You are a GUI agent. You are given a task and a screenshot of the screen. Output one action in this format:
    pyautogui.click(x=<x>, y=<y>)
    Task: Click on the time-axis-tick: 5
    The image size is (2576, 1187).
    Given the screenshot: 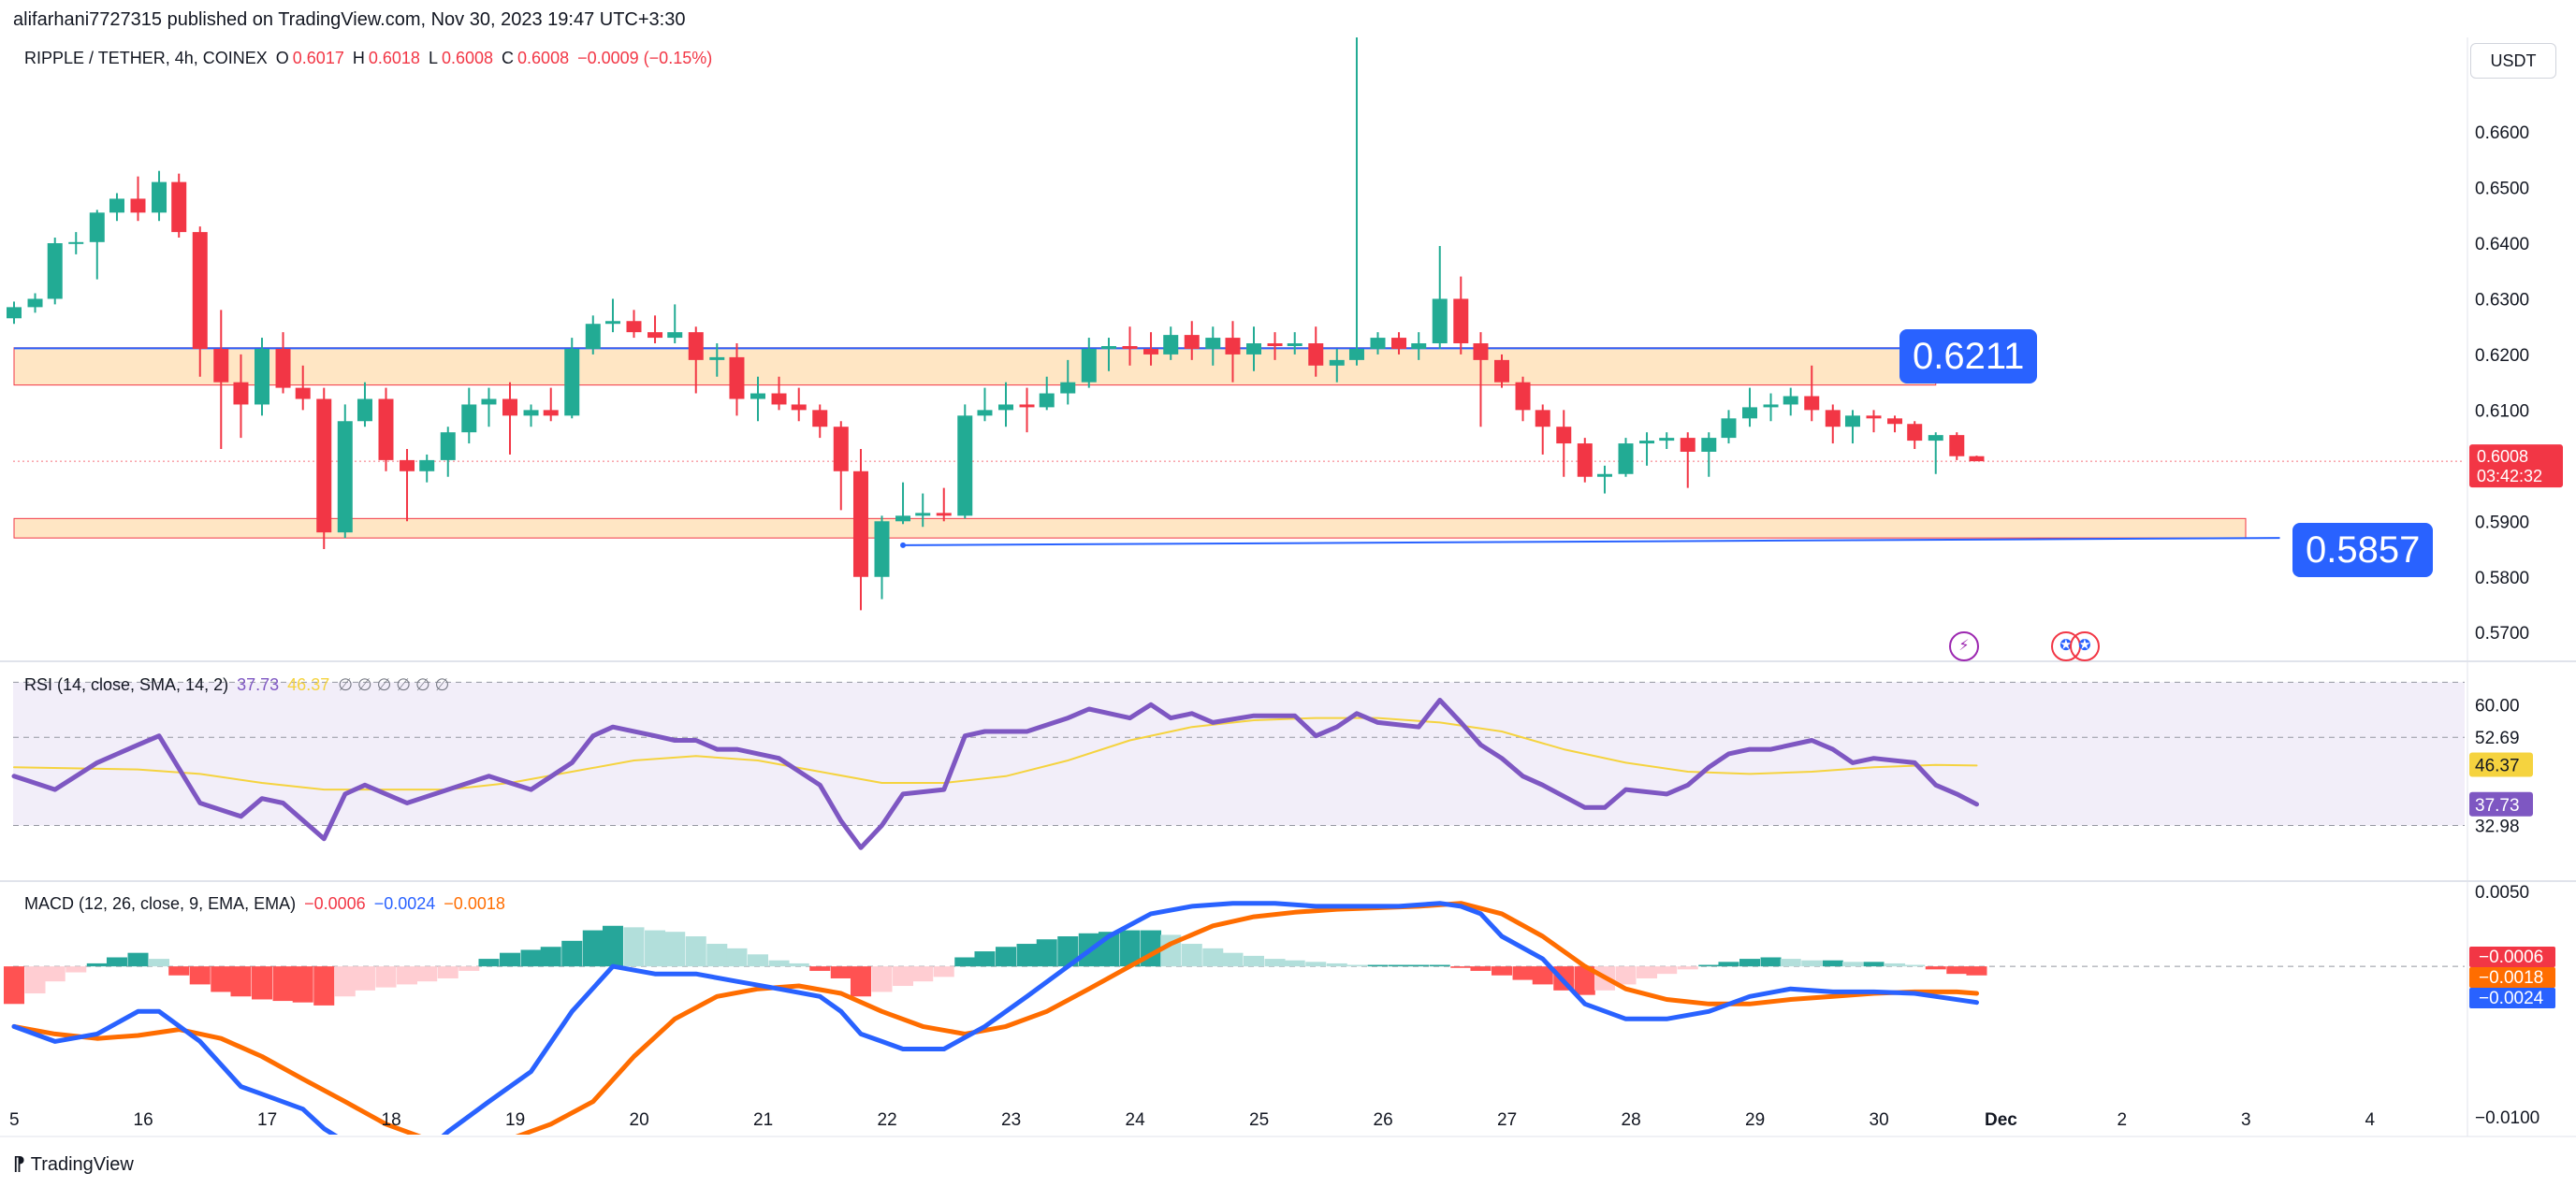 What is the action you would take?
    pyautogui.click(x=14, y=1120)
    